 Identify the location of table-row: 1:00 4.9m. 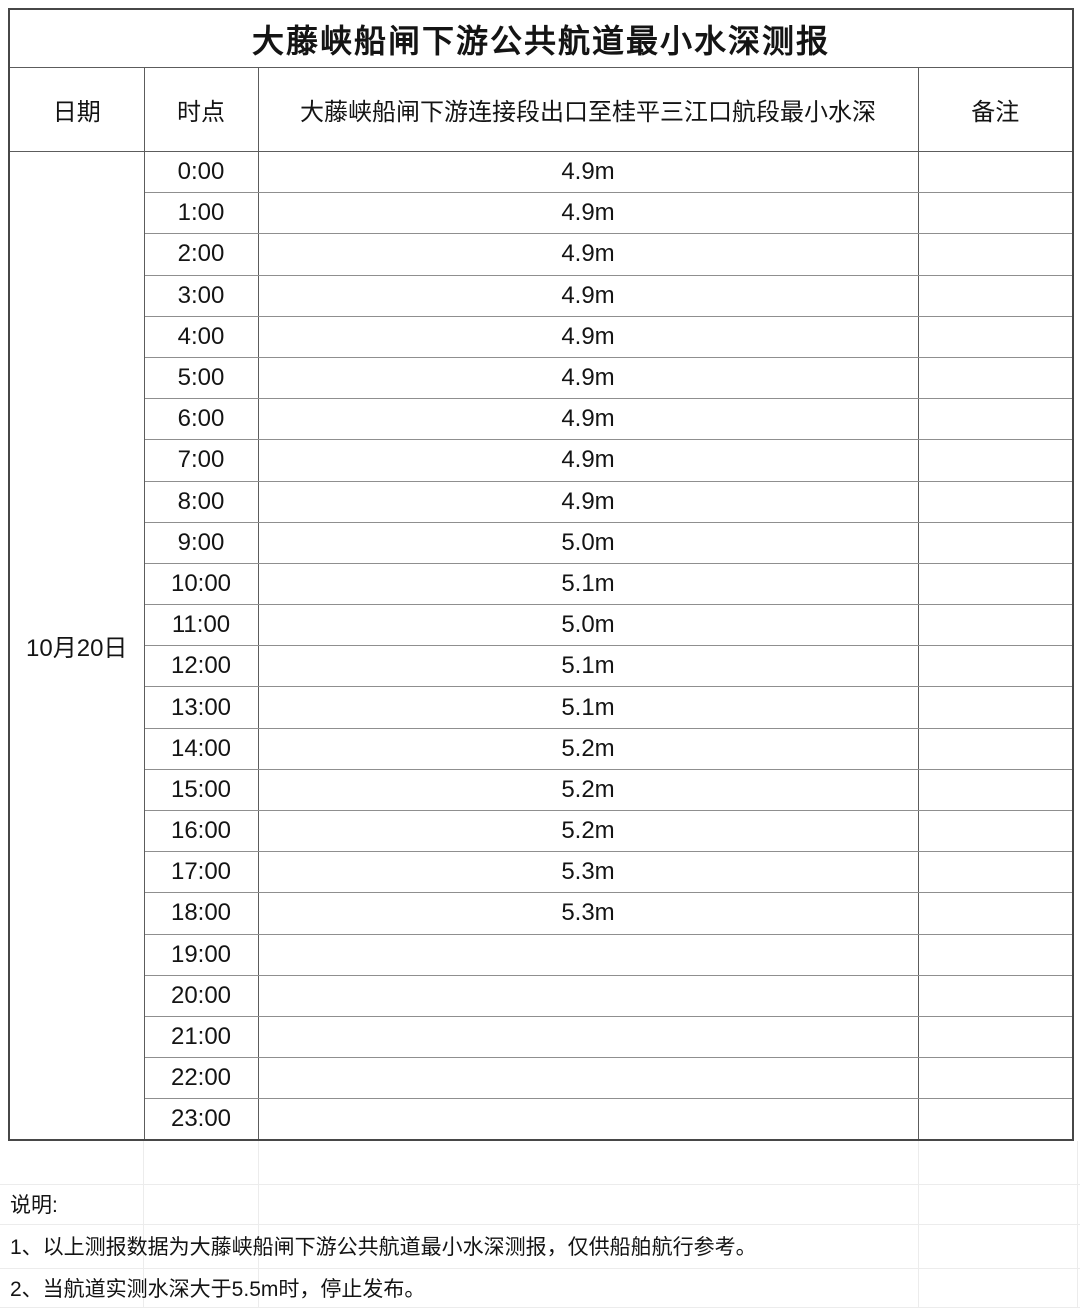
(541, 213).